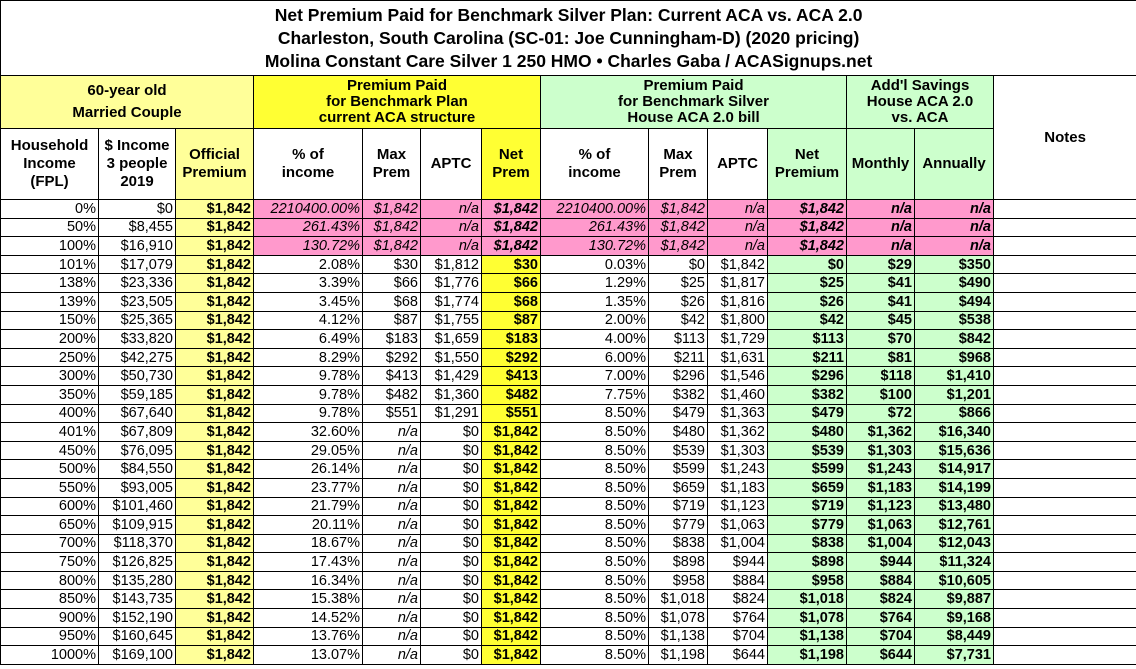 The height and width of the screenshot is (669, 1136). I want to click on cell: $9,168, so click(954, 618).